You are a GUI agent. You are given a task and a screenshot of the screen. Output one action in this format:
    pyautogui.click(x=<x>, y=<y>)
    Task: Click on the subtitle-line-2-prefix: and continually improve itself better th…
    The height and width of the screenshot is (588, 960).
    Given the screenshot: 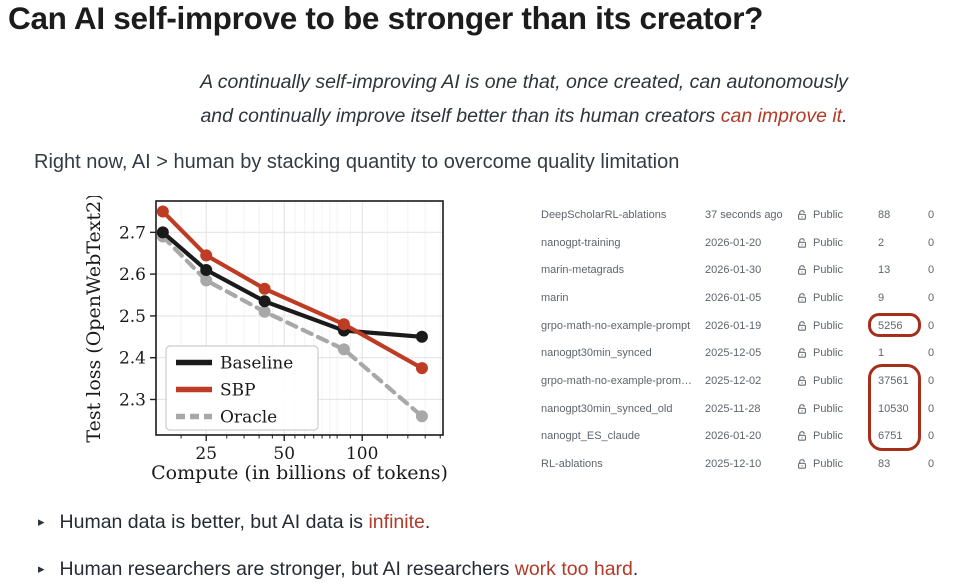 What is the action you would take?
    pyautogui.click(x=460, y=115)
    